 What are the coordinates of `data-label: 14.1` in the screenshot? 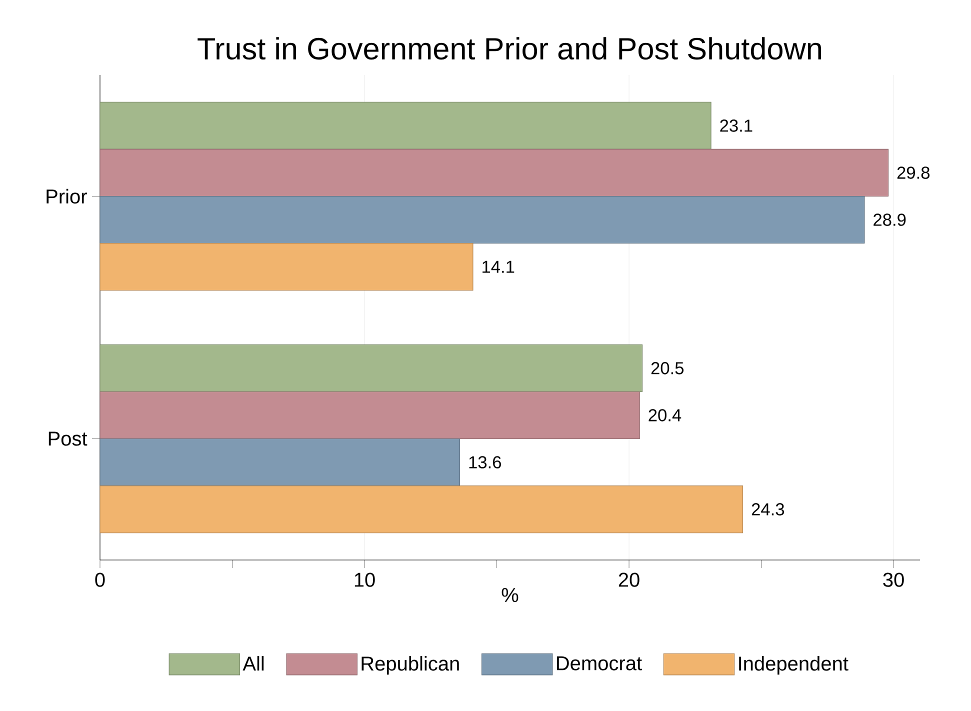 It's located at (498, 266).